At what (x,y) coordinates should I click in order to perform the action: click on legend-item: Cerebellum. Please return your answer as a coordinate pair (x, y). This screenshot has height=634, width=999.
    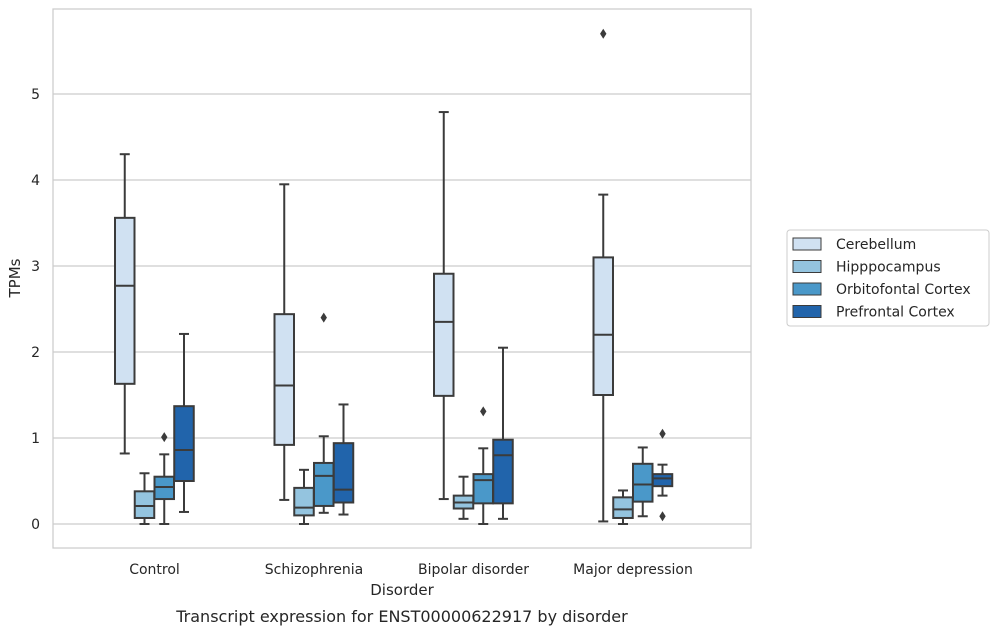
    Looking at the image, I should click on (854, 245).